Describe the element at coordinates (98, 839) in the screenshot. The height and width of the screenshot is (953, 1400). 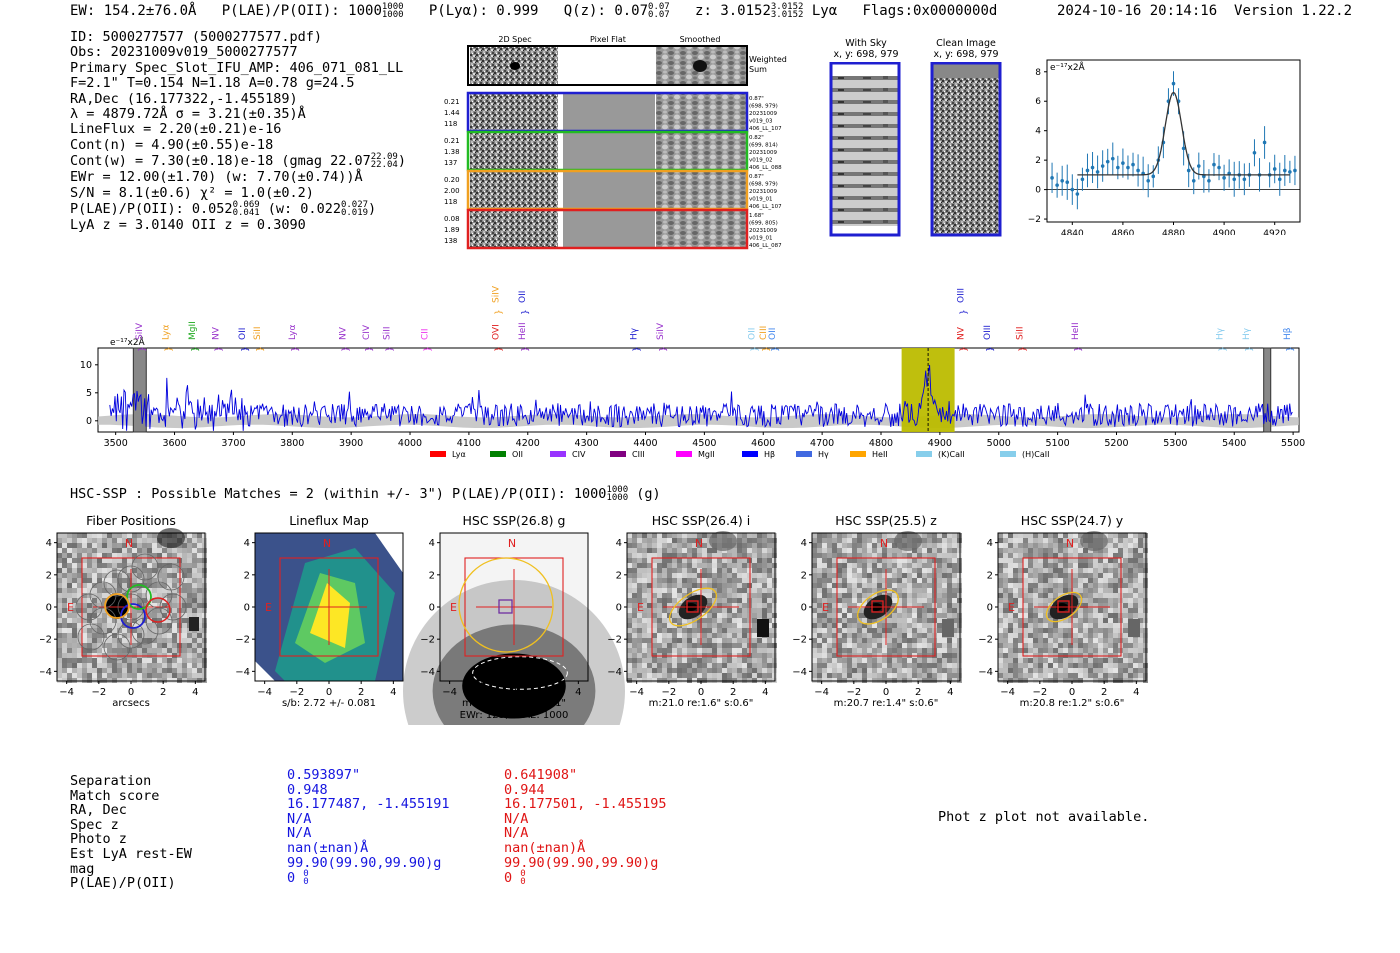
I see `label-photoz: Photo z` at that location.